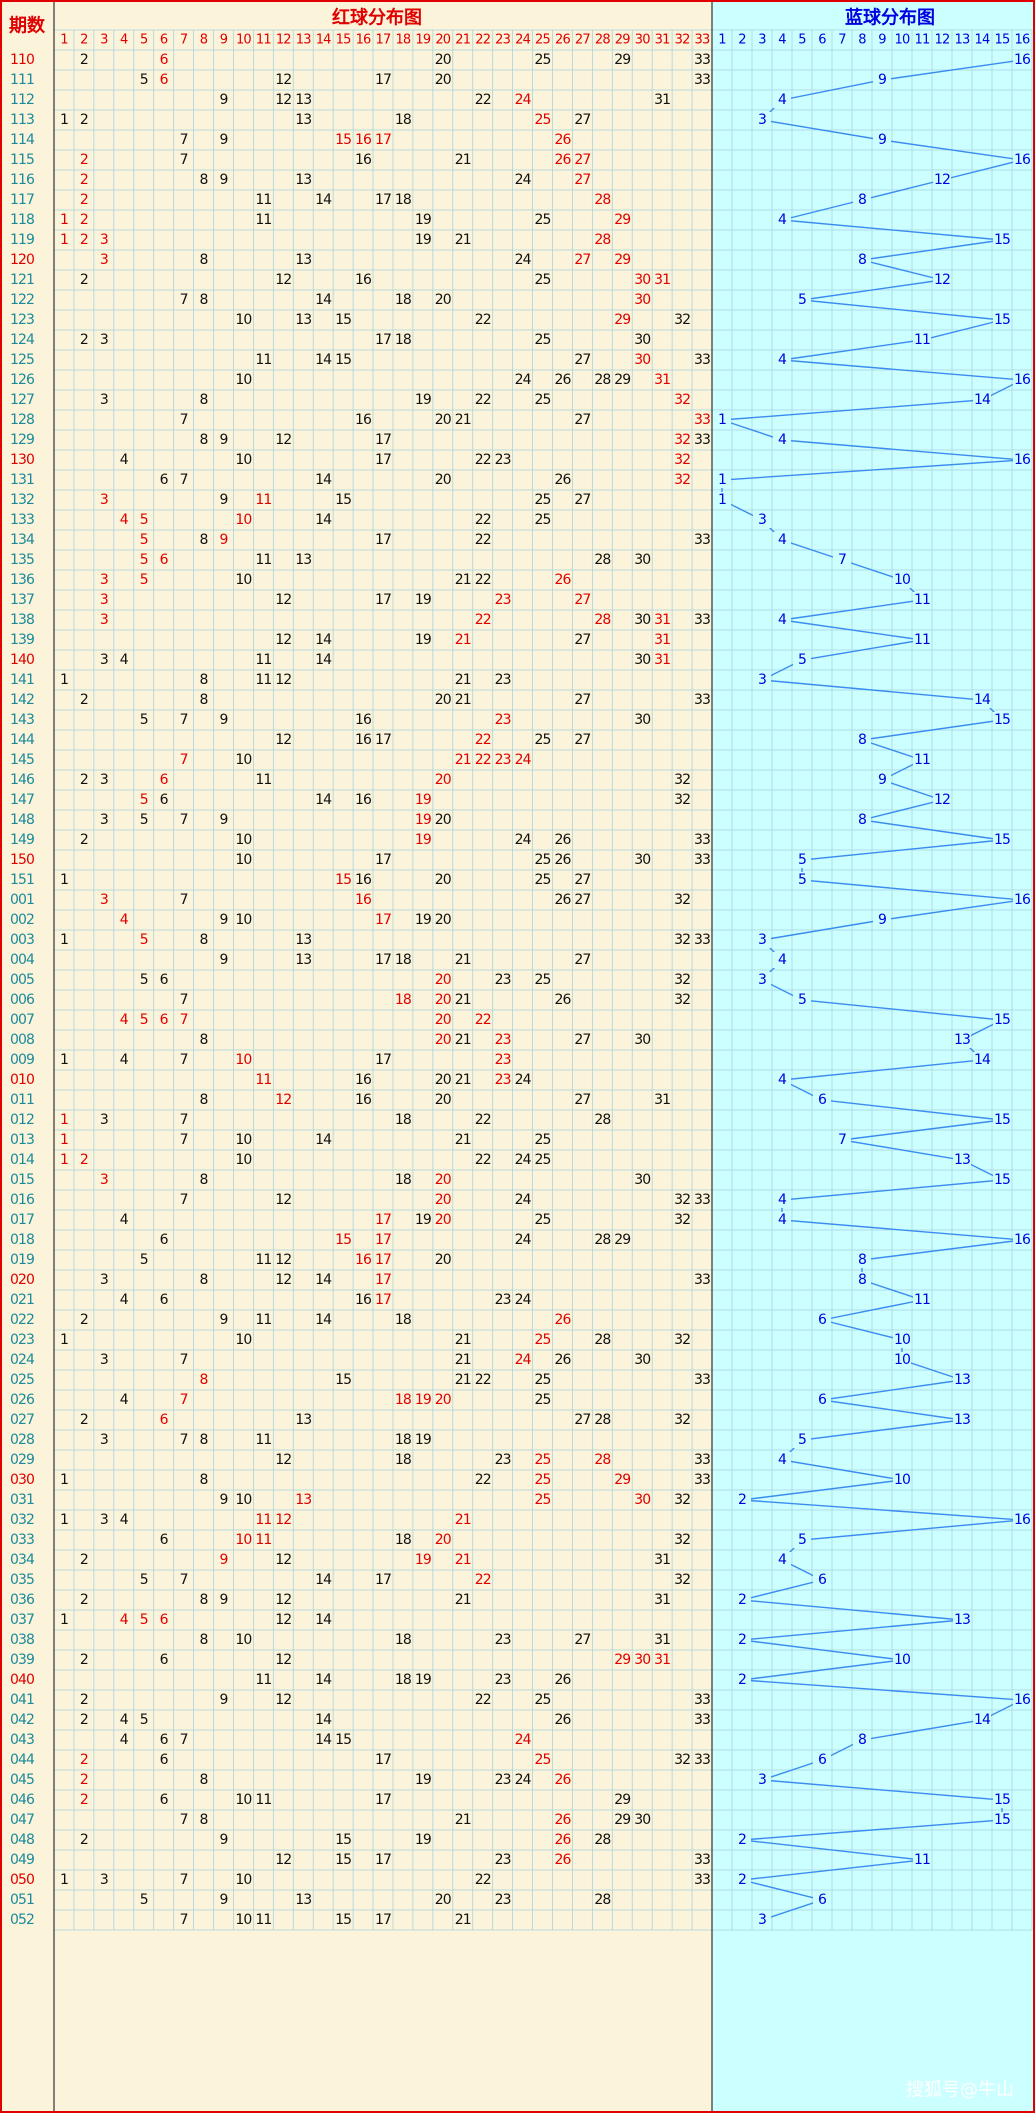  What do you see at coordinates (22, 1380) in the screenshot?
I see `period-label: 025` at bounding box center [22, 1380].